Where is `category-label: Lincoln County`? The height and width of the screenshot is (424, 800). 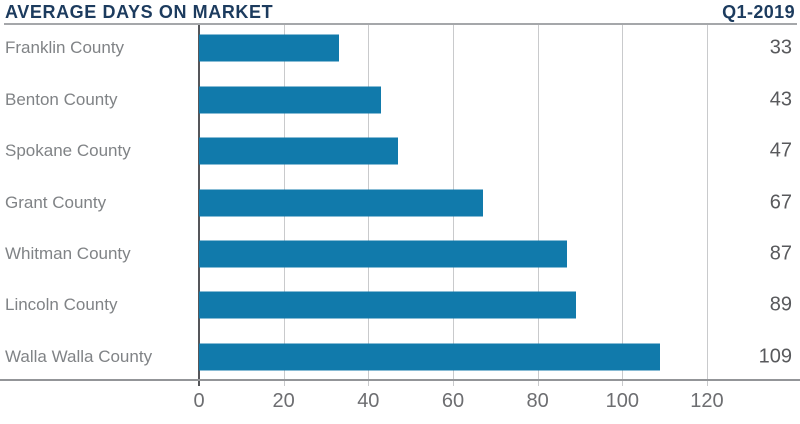
category-label: Lincoln County is located at coordinates (61, 305).